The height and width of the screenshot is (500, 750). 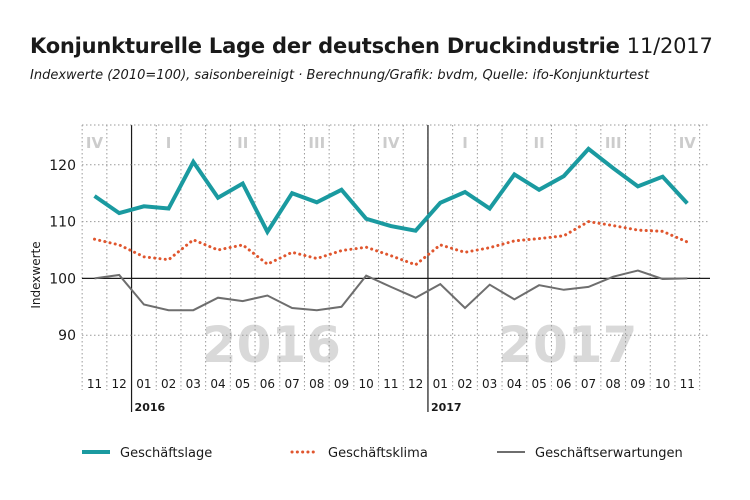 I want to click on y-tick-label: 110, so click(x=62, y=223).